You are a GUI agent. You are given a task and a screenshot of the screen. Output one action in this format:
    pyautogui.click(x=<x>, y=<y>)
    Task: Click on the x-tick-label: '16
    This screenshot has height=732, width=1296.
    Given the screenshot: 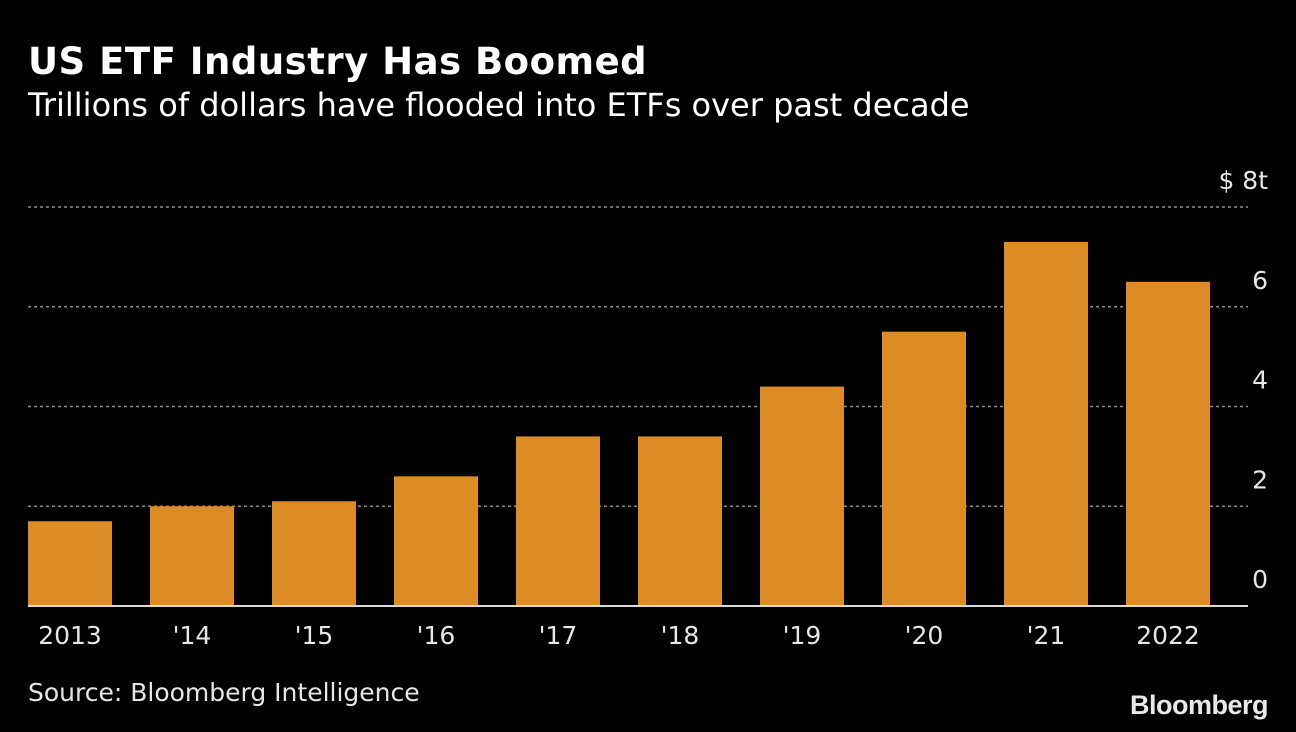 What is the action you would take?
    pyautogui.click(x=436, y=635)
    